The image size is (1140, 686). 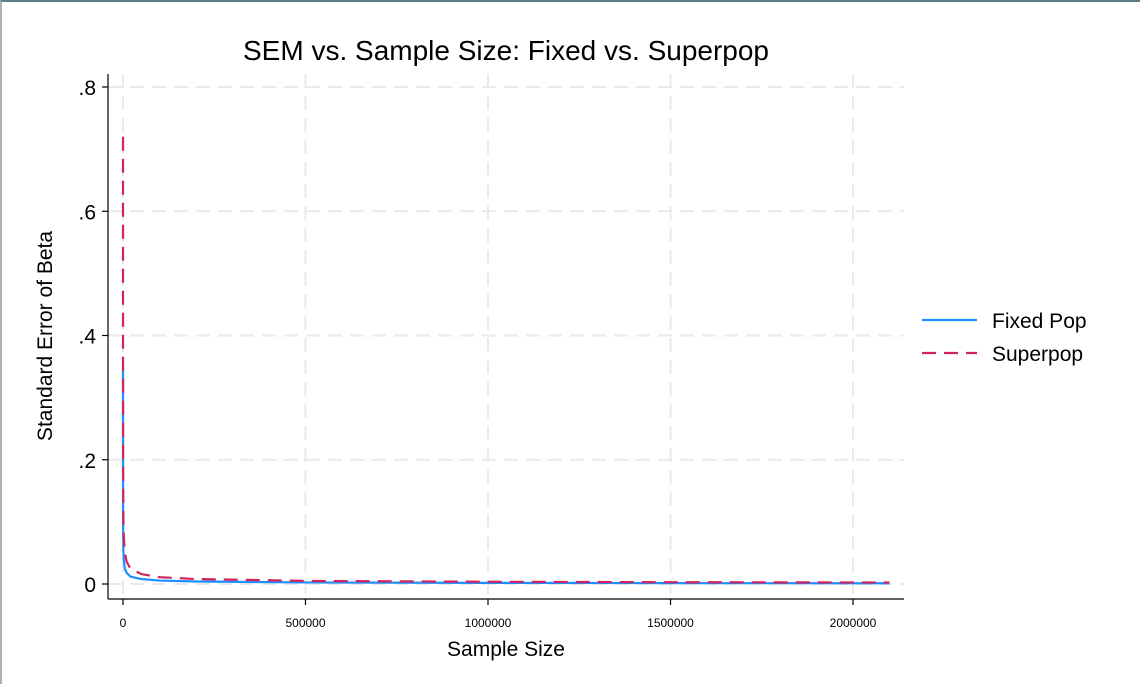 What do you see at coordinates (123, 623) in the screenshot?
I see `x-tick-label-0: 0` at bounding box center [123, 623].